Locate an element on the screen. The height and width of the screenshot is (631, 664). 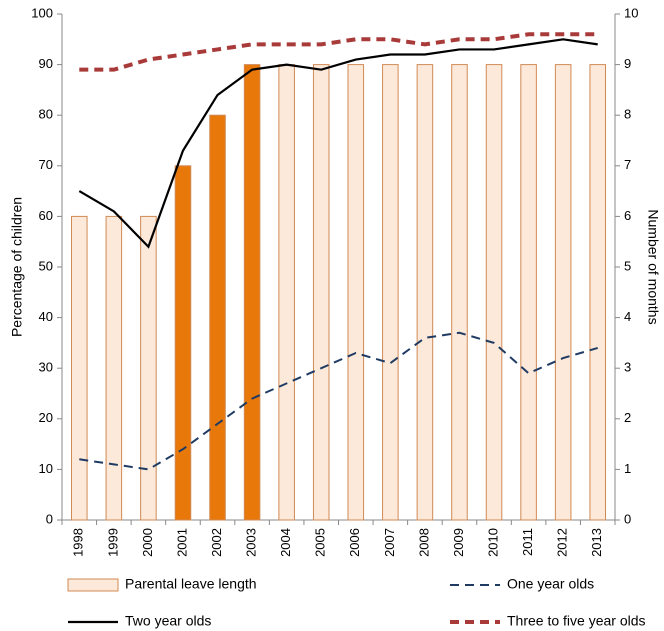
y-tick-label: 50 is located at coordinates (46, 265).